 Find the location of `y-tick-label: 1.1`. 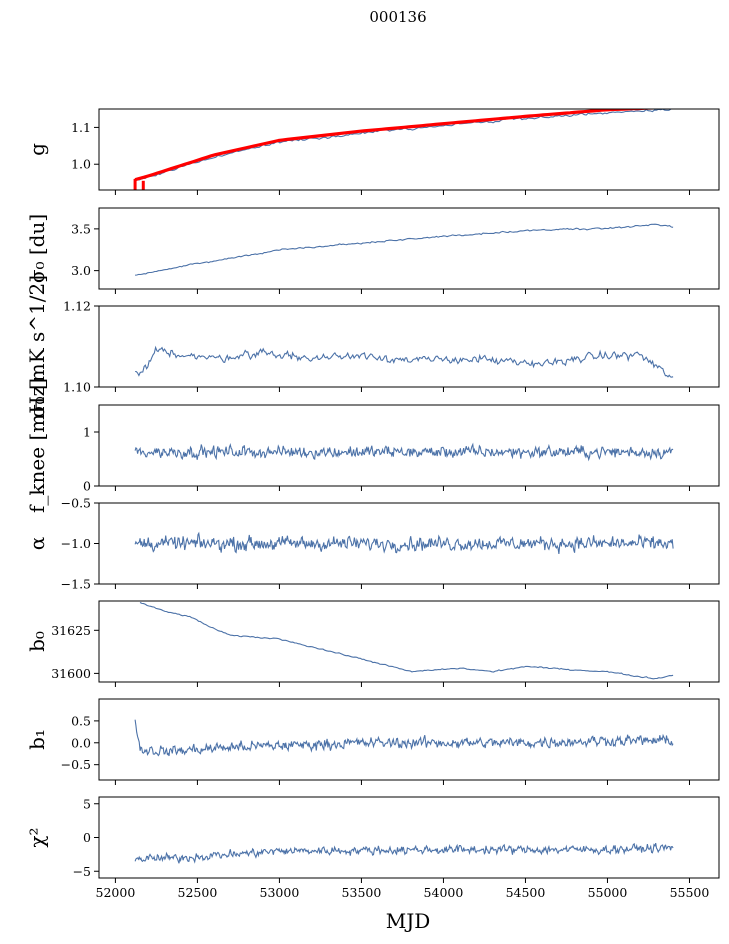

y-tick-label: 1.1 is located at coordinates (81, 127).